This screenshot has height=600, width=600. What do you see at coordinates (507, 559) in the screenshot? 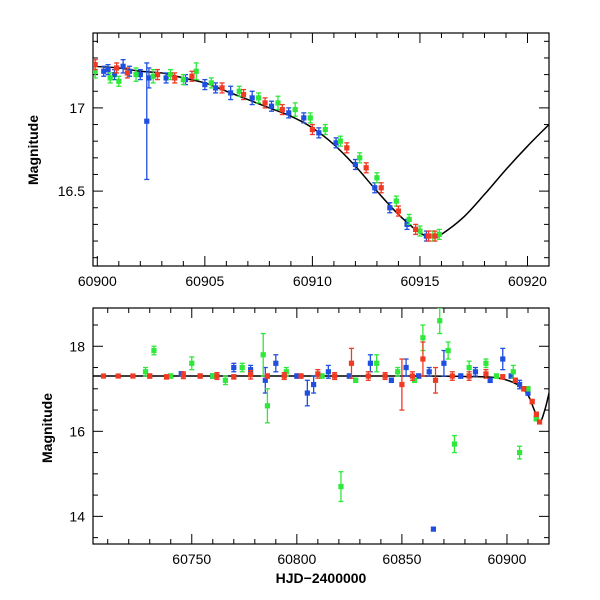
I see `bottom-x-tick-label: 60900` at bounding box center [507, 559].